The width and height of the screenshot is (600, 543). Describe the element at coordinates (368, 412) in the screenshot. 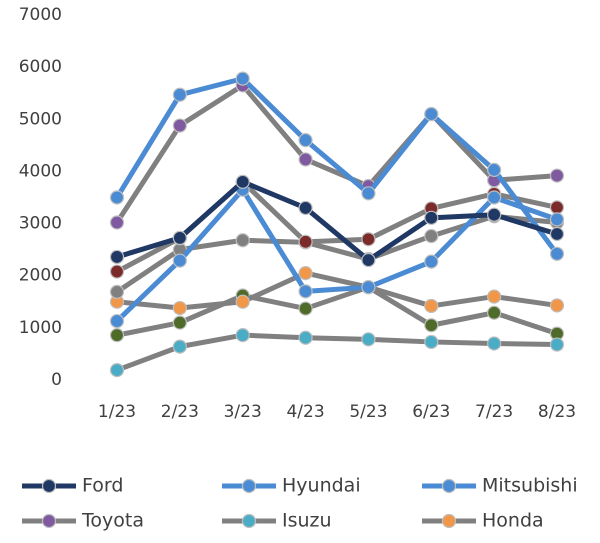

I see `x-tick-label: 5/23` at that location.